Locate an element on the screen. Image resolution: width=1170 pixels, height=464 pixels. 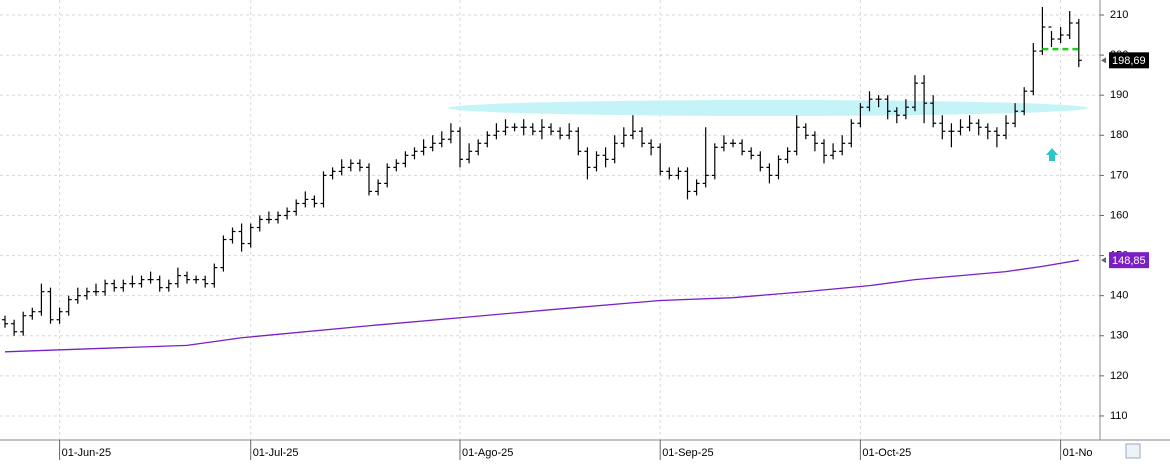
y-tick-label: 120 is located at coordinates (1119, 376).